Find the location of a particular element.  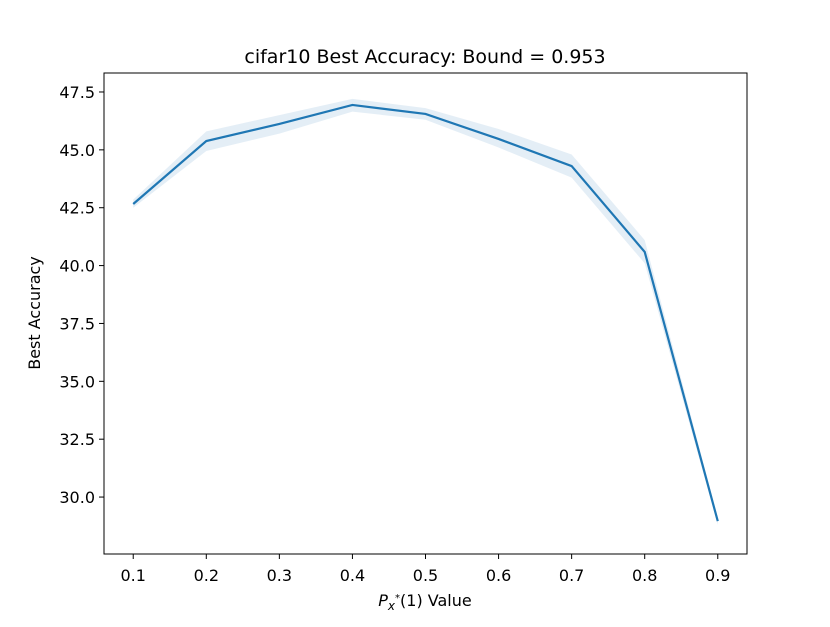

chart-title: cifar10 Best Accuracy: Bound = 0.953 is located at coordinates (424, 57).